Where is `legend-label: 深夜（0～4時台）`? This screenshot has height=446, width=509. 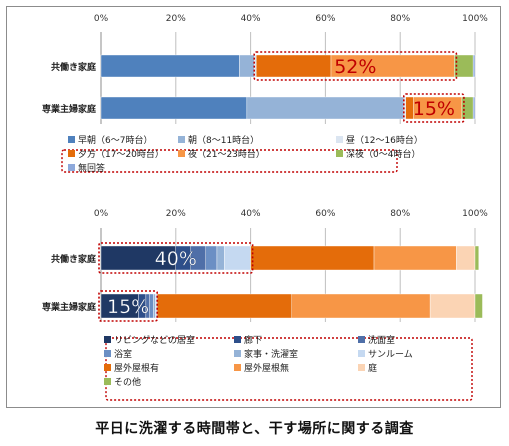
legend-label: 深夜（0～4時台） is located at coordinates (383, 154).